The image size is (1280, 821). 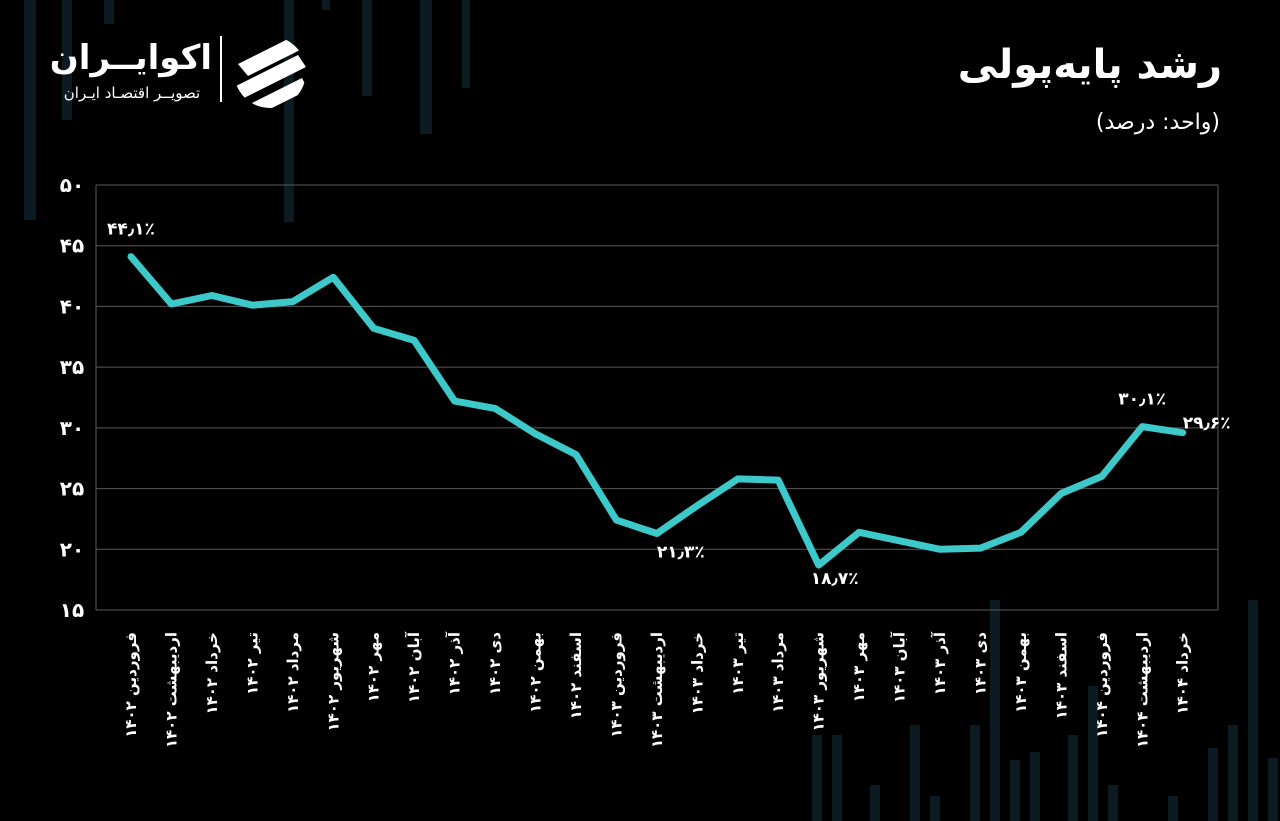 I want to click on x-tick-label: دی ۱۴۰۲, so click(x=495, y=664).